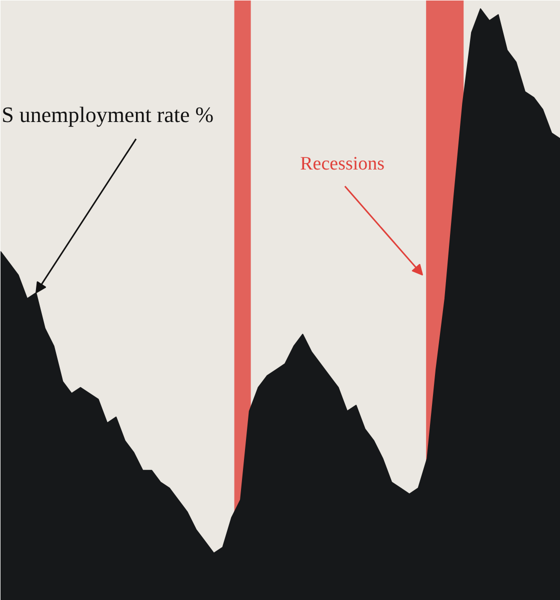 Image resolution: width=560 pixels, height=600 pixels. Describe the element at coordinates (342, 163) in the screenshot. I see `annotation: Recessions` at that location.